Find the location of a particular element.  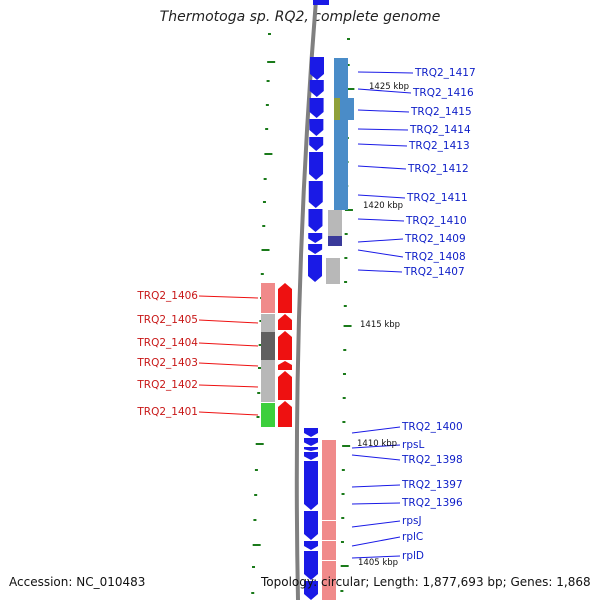

kbp-label: 1410 kbp is located at coordinates (377, 444).